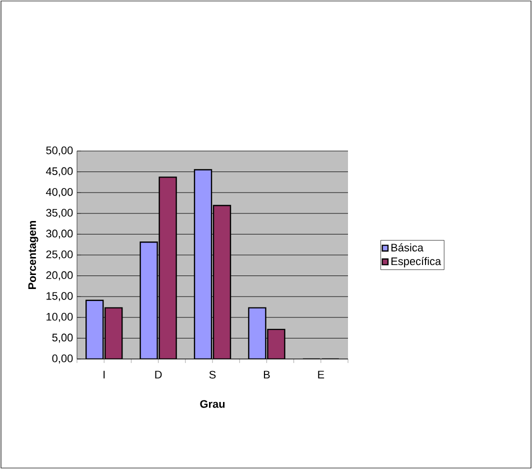 The height and width of the screenshot is (469, 532). Describe the element at coordinates (407, 247) in the screenshot. I see `legend-label: Básica` at that location.